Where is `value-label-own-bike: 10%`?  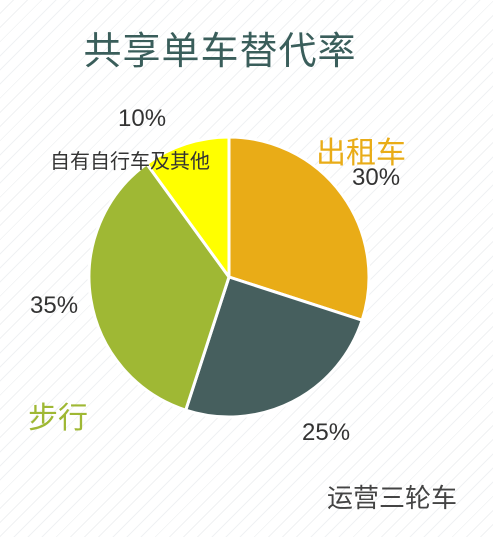 value-label-own-bike: 10% is located at coordinates (142, 118).